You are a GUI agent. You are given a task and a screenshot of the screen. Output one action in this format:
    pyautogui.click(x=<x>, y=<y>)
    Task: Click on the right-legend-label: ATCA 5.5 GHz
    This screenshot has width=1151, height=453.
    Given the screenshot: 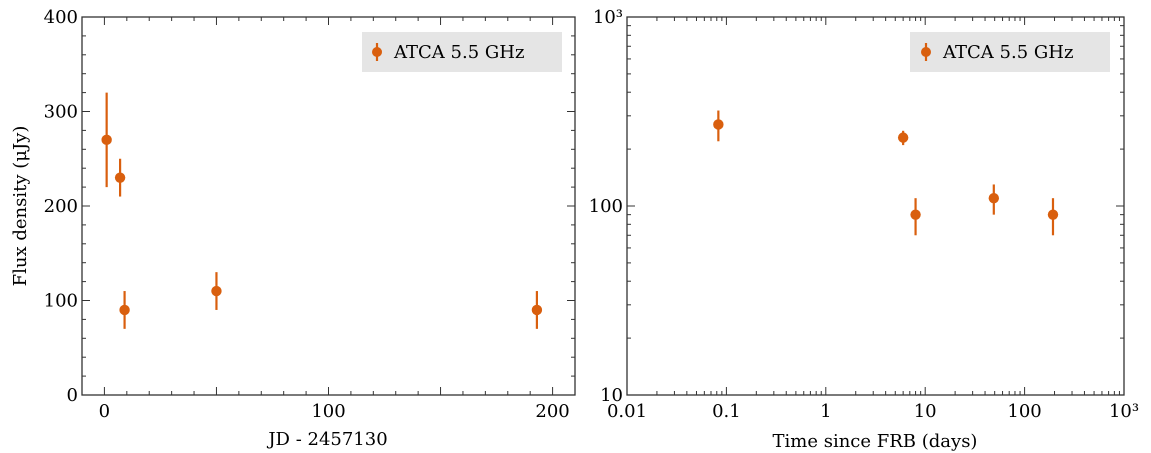 What is the action you would take?
    pyautogui.click(x=1007, y=52)
    